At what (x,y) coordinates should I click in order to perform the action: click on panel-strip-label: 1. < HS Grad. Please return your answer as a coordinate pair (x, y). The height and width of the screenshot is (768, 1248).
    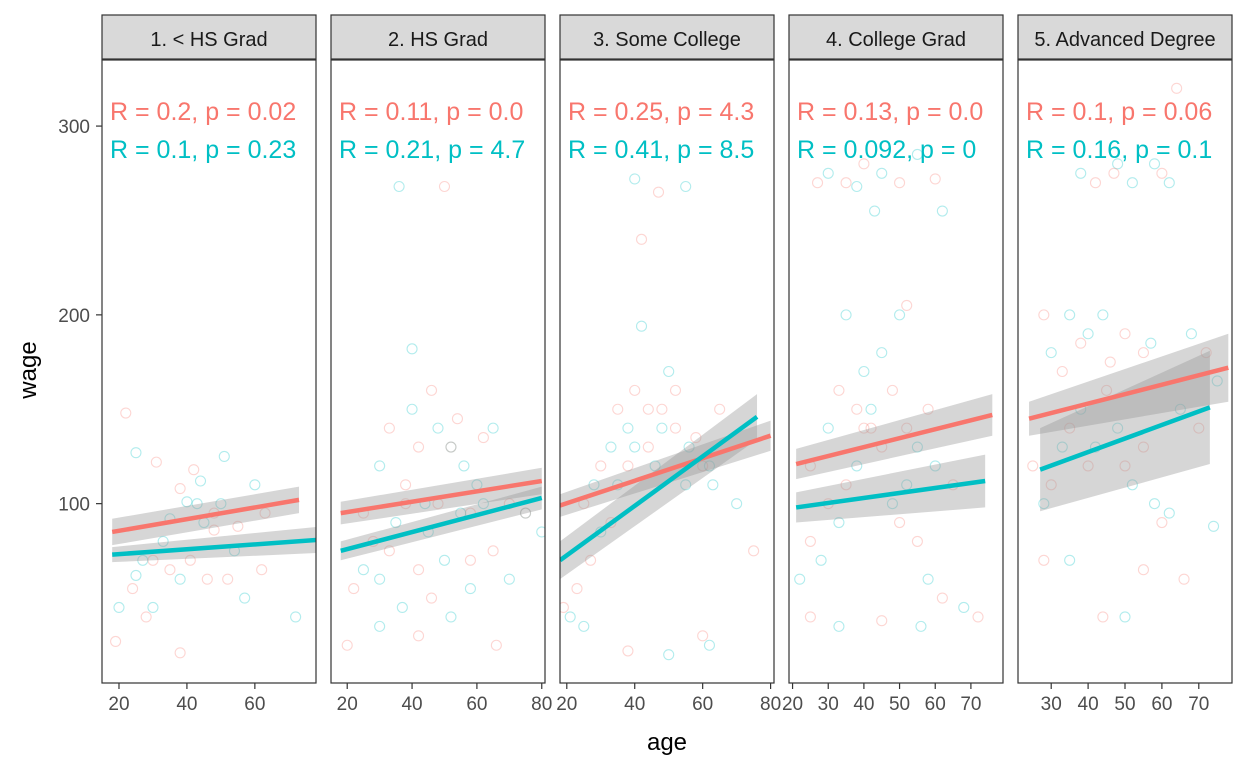
    Looking at the image, I should click on (208, 40).